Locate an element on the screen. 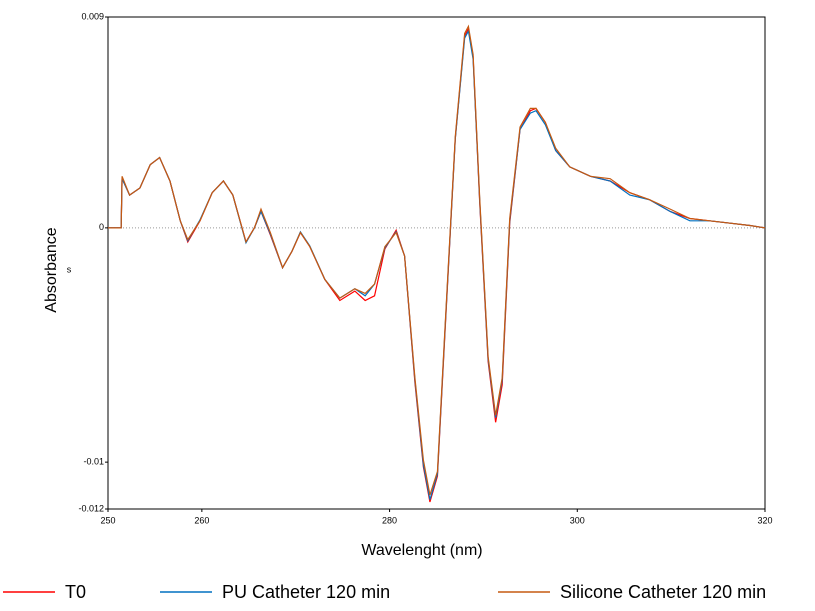  x-tick-label: 280 is located at coordinates (389, 520).